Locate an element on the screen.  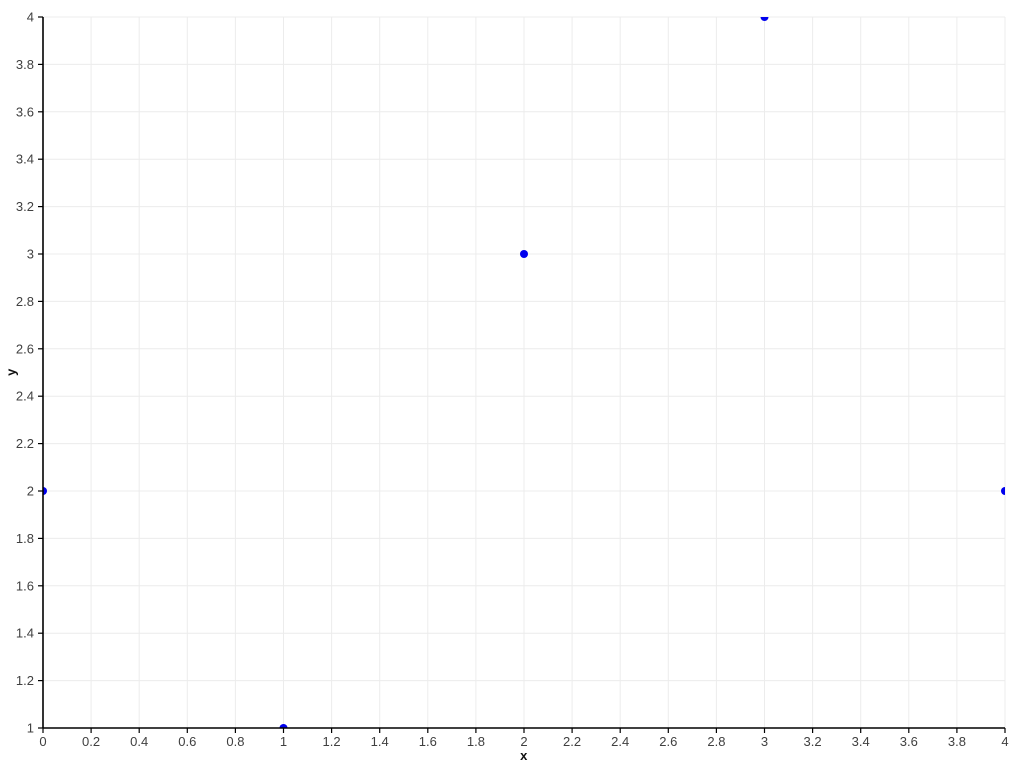
x-tick-label: 1.8 is located at coordinates (476, 741).